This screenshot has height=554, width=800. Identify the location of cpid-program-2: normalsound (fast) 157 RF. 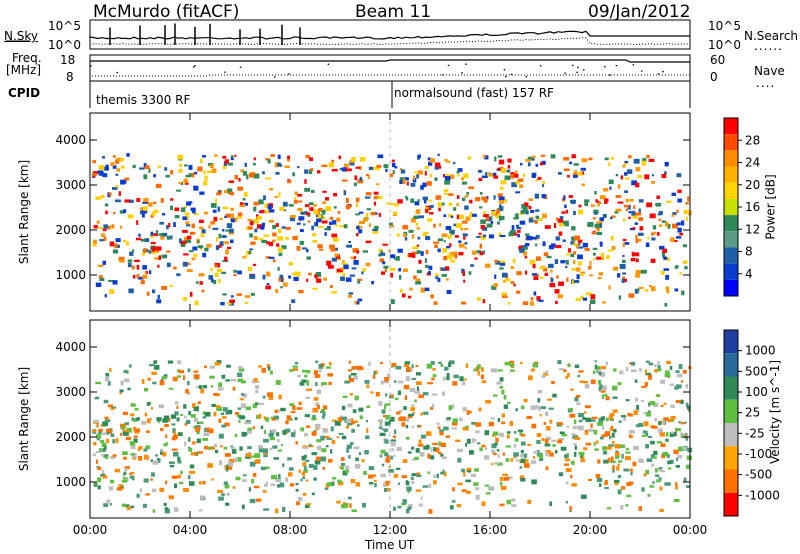
(474, 93).